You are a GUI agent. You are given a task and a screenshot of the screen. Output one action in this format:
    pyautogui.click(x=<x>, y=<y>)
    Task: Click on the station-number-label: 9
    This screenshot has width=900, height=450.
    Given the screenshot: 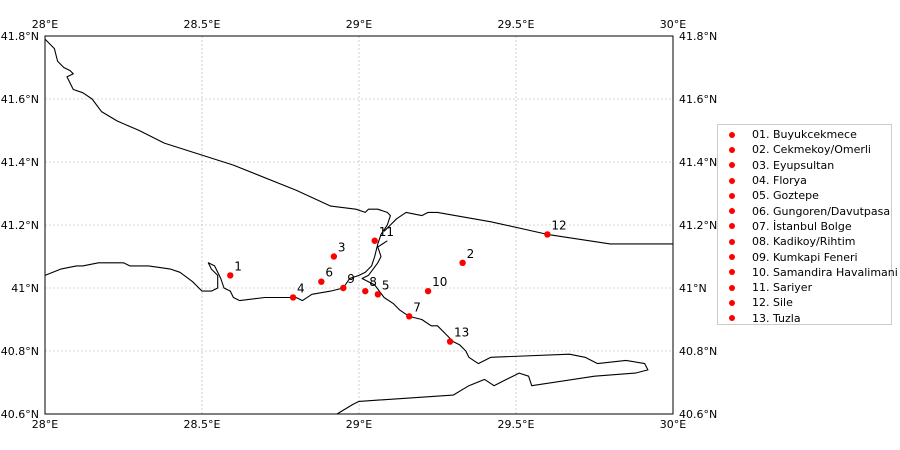 What is the action you would take?
    pyautogui.click(x=351, y=279)
    